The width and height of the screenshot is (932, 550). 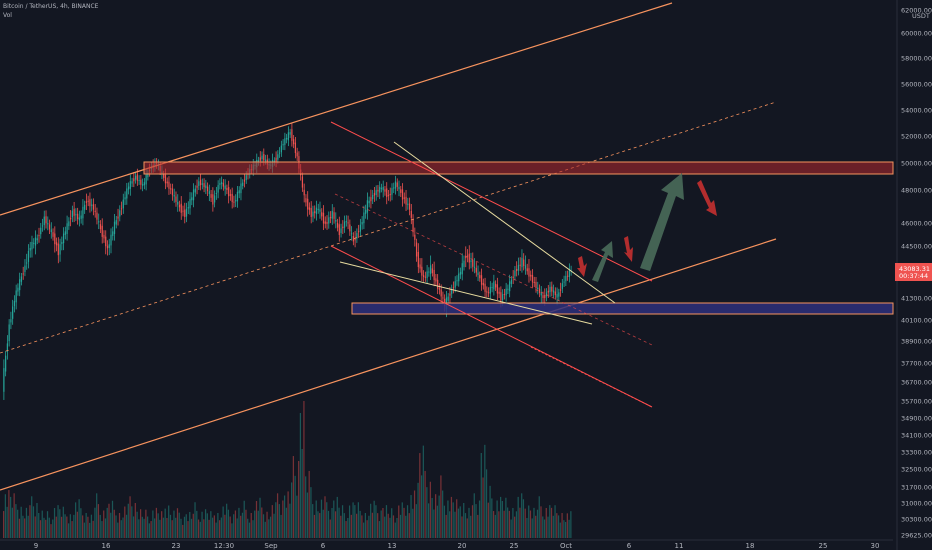 I want to click on time-axis: 9 16 23 12:30 Sep 6 13 20 25 Oct 6 11 18 25 30, so click(x=446, y=544).